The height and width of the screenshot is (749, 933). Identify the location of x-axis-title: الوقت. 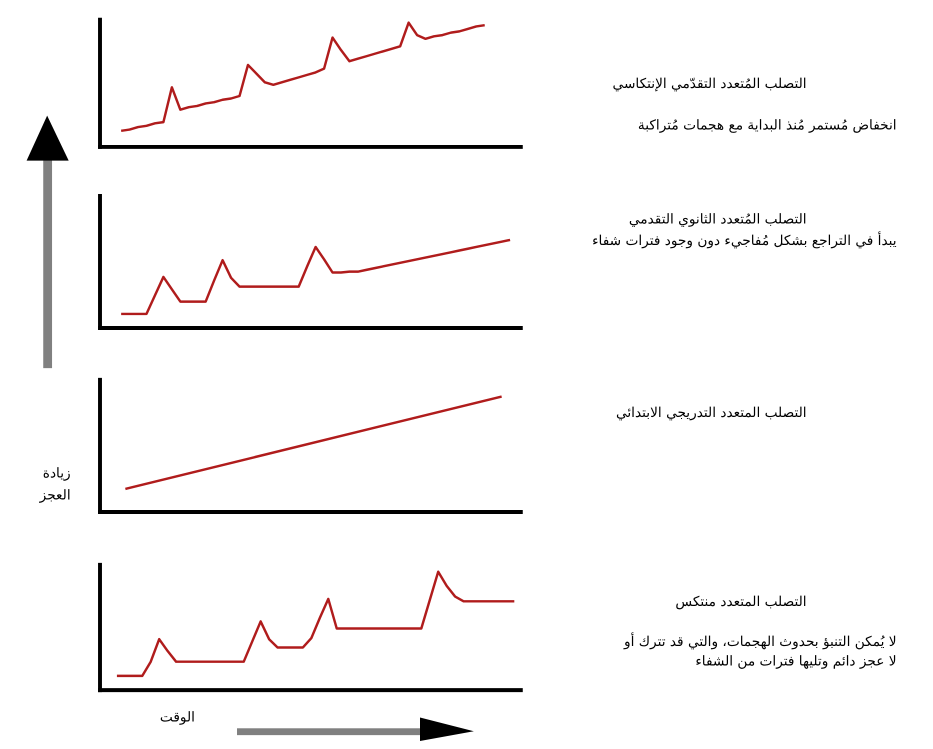
(177, 717).